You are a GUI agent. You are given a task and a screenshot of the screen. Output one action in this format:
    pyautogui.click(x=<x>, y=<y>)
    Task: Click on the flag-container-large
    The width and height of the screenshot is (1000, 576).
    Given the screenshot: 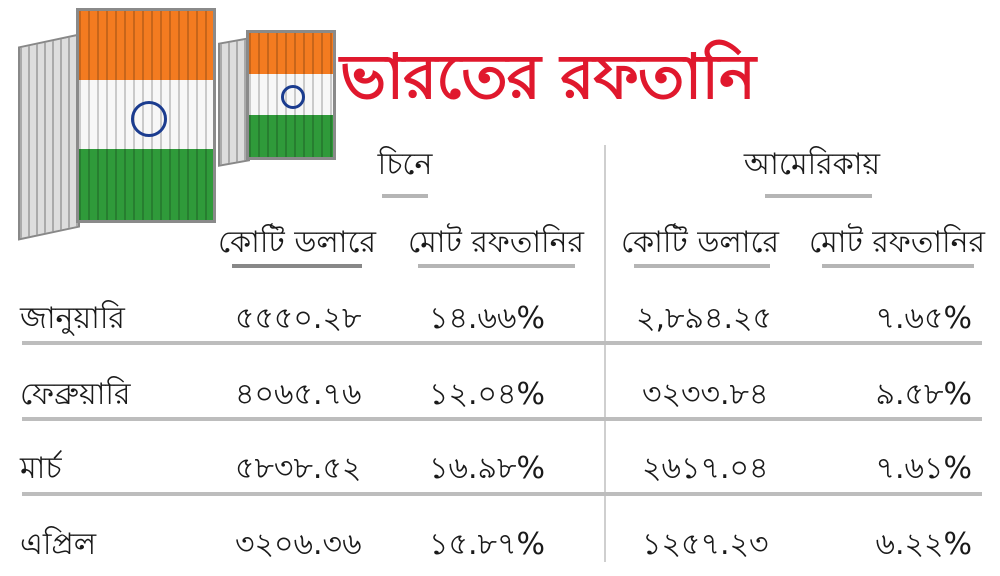 What is the action you would take?
    pyautogui.click(x=146, y=115)
    